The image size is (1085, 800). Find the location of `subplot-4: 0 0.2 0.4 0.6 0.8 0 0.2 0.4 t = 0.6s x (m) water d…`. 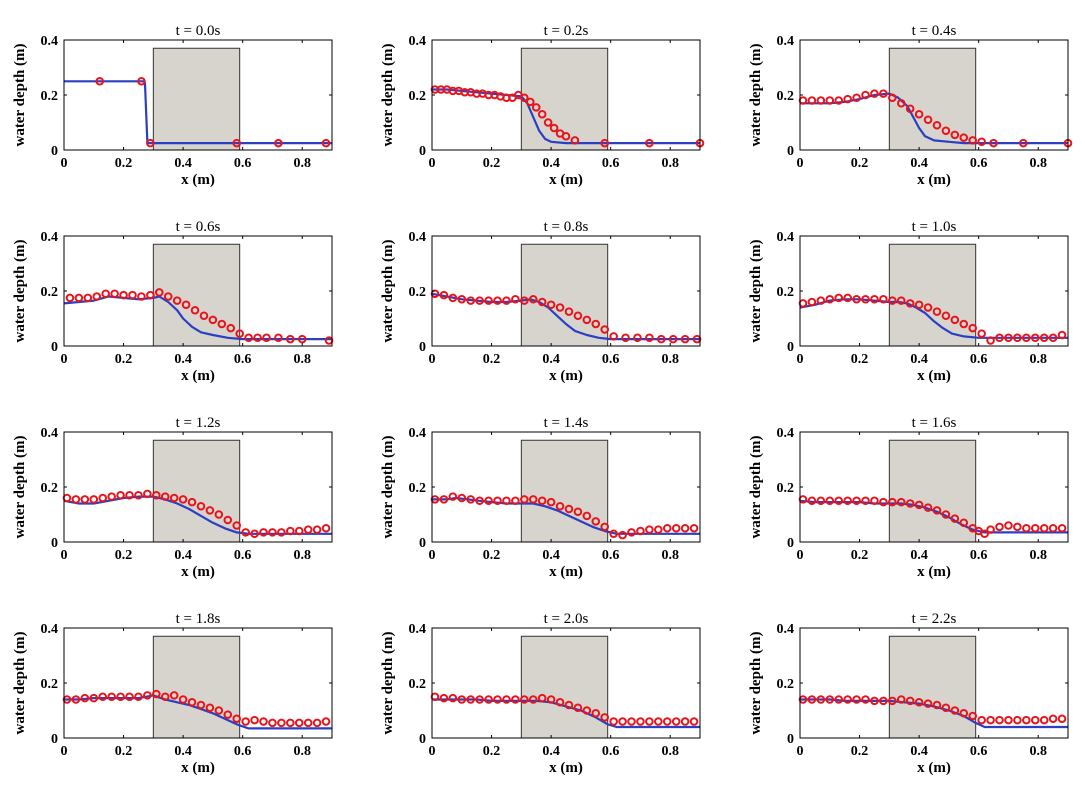

subplot-4: 0 0.2 0.4 0.6 0.8 0 0.2 0.4 t = 0.6s x (m) water d… is located at coordinates (173, 301).